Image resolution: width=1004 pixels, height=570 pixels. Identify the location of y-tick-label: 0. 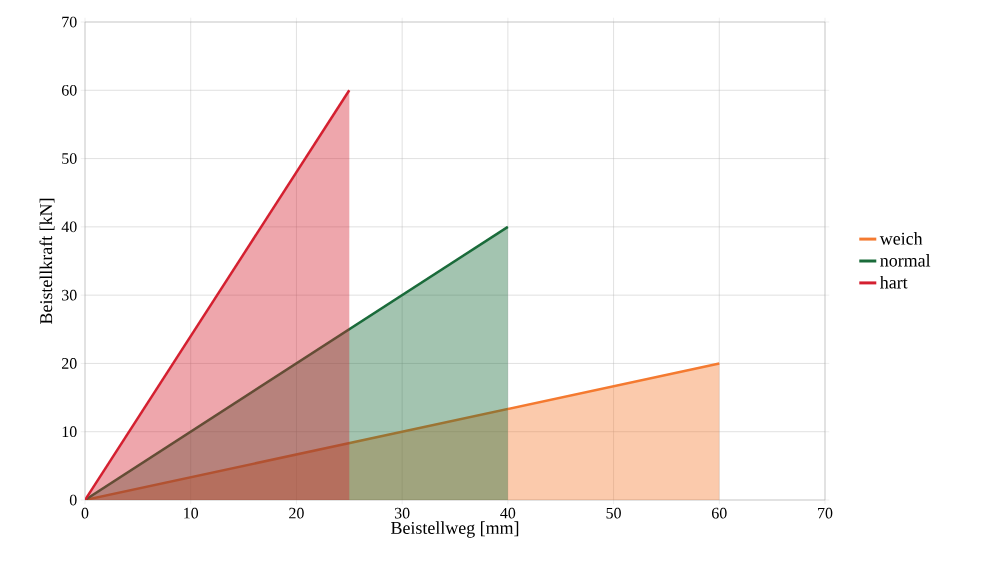
(73, 500).